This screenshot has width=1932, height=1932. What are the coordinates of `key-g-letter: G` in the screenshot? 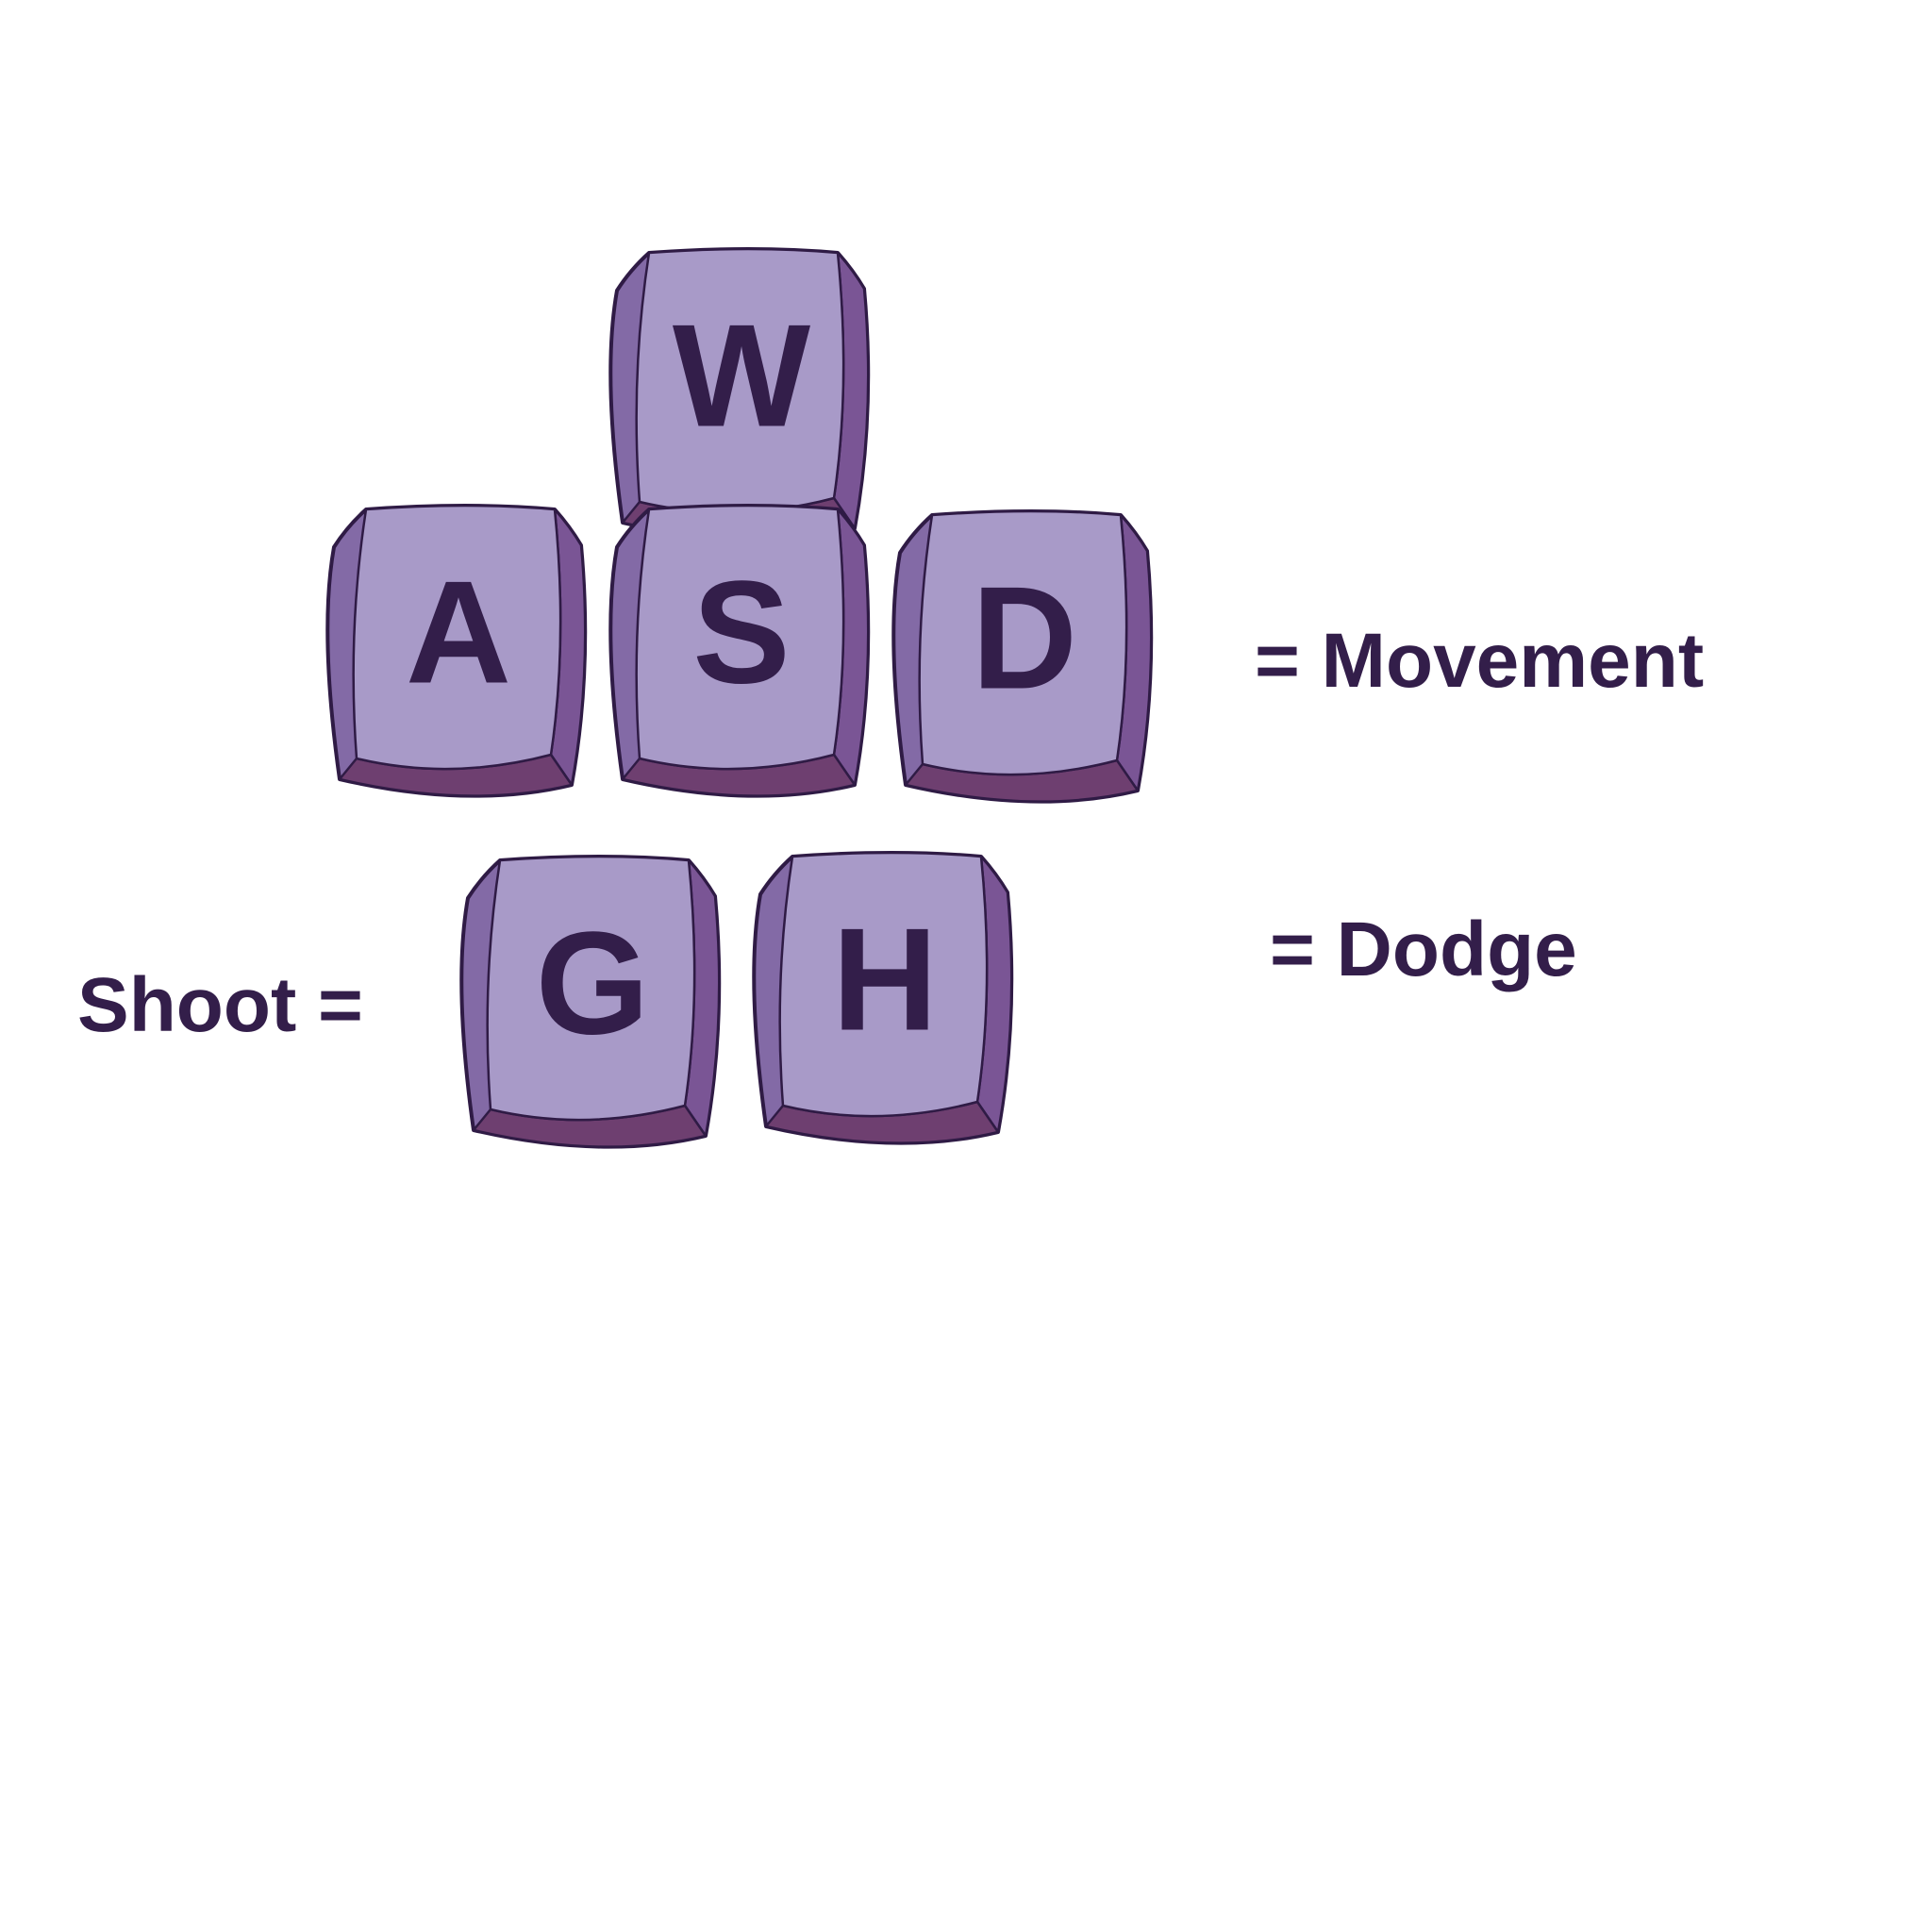 It's located at (593, 984).